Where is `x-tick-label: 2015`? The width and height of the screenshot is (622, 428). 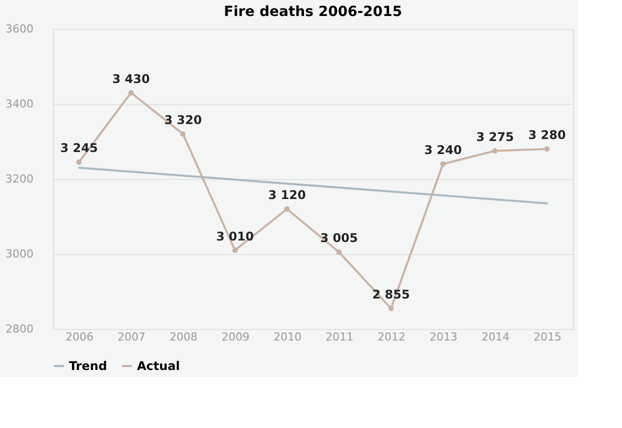
x-tick-label: 2015 is located at coordinates (548, 337).